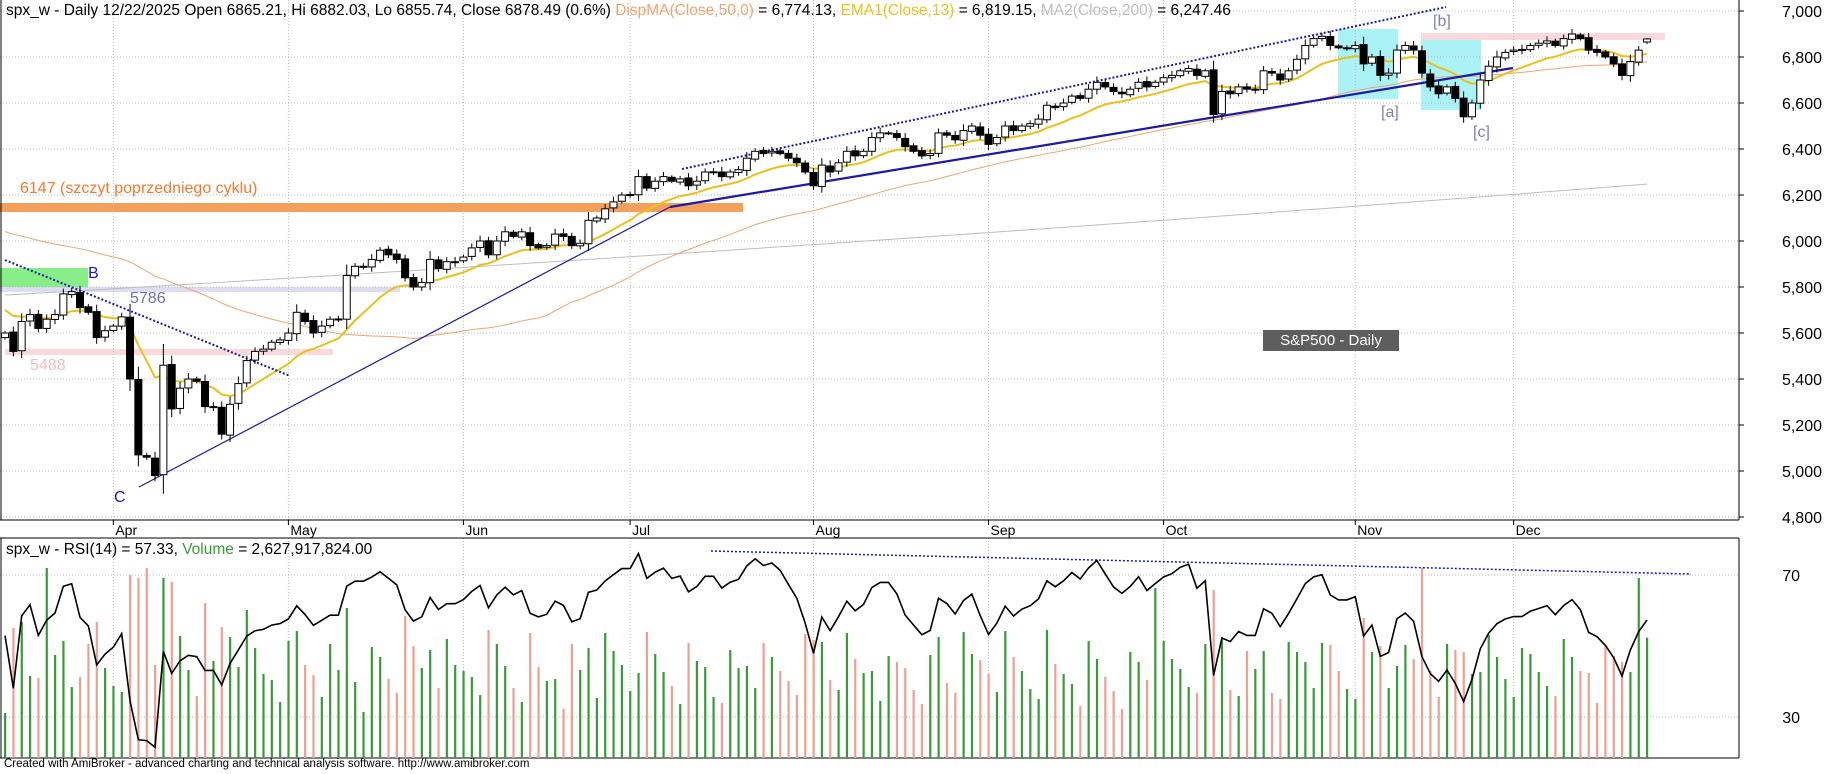  What do you see at coordinates (1201, 562) in the screenshot?
I see `rsi-downtrend-line` at bounding box center [1201, 562].